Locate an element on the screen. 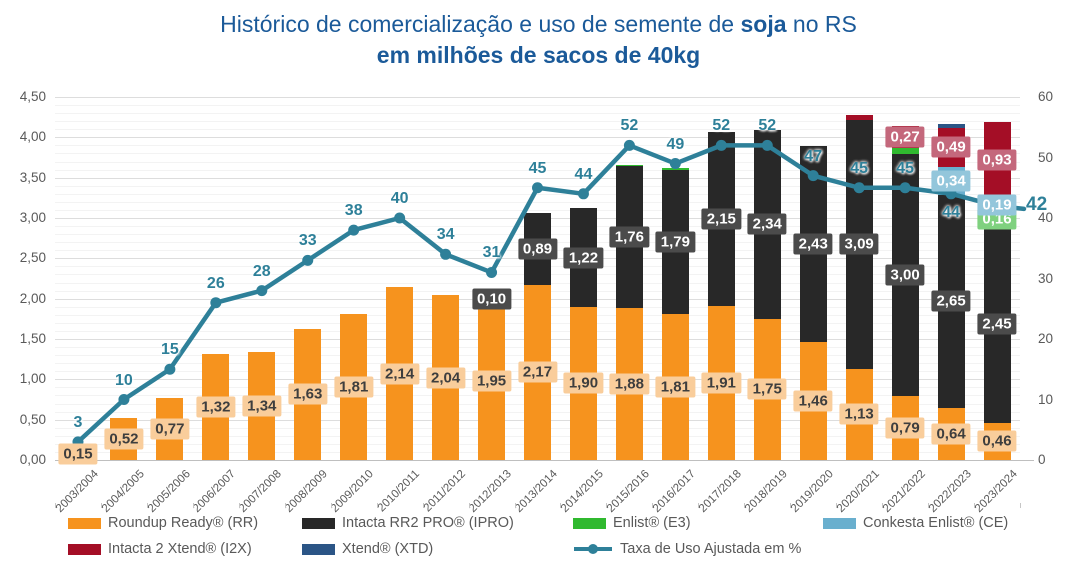 This screenshot has height=567, width=1077. x-axis-label: 2012/2013 is located at coordinates (491, 491).